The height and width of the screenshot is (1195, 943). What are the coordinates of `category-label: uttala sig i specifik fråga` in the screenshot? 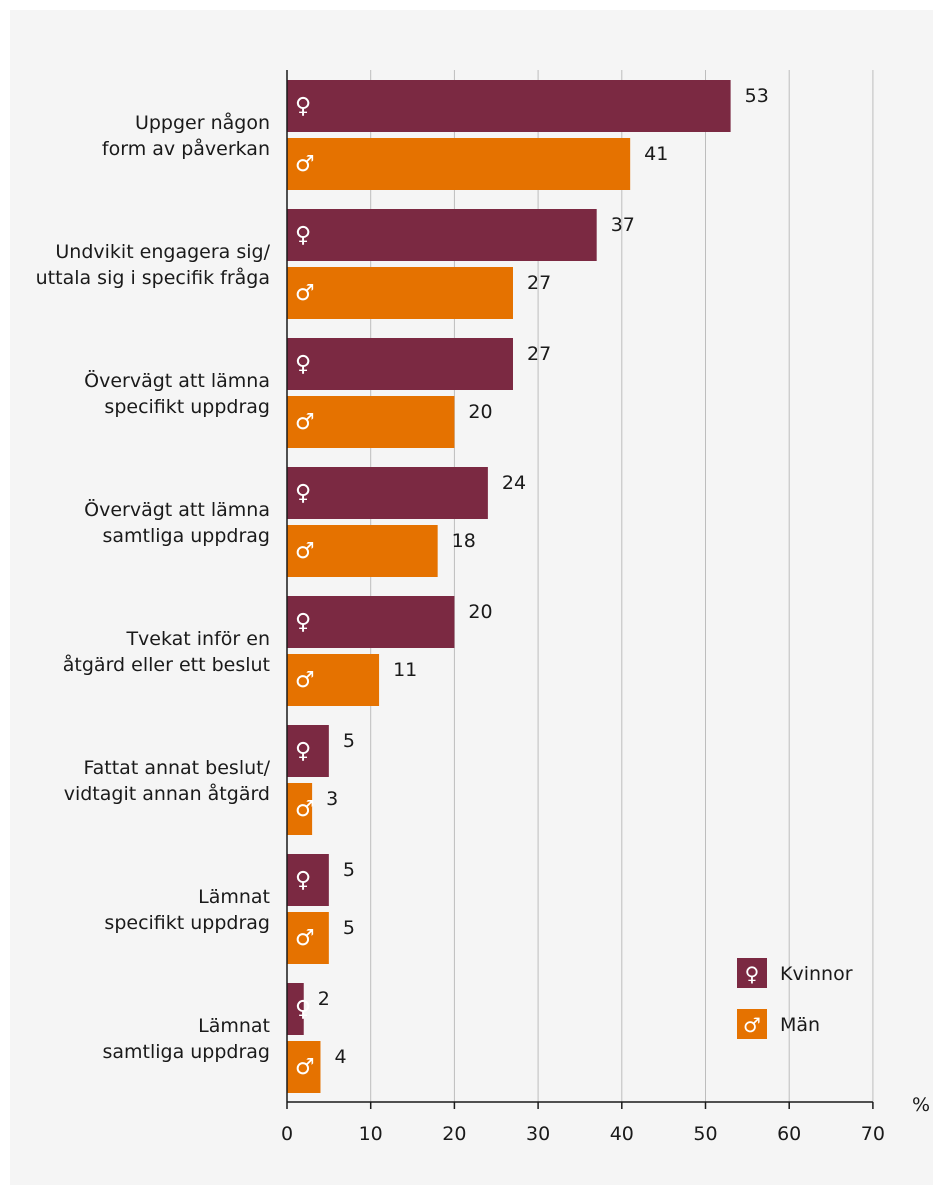 It's located at (153, 277).